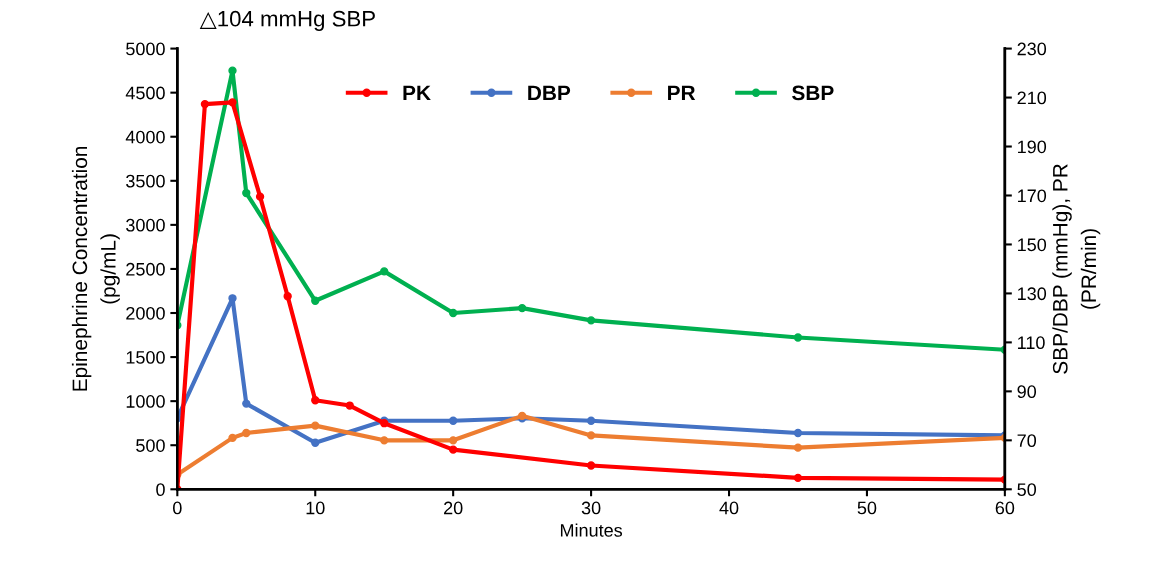  What do you see at coordinates (1032, 98) in the screenshot?
I see `y2-tick-label: 210` at bounding box center [1032, 98].